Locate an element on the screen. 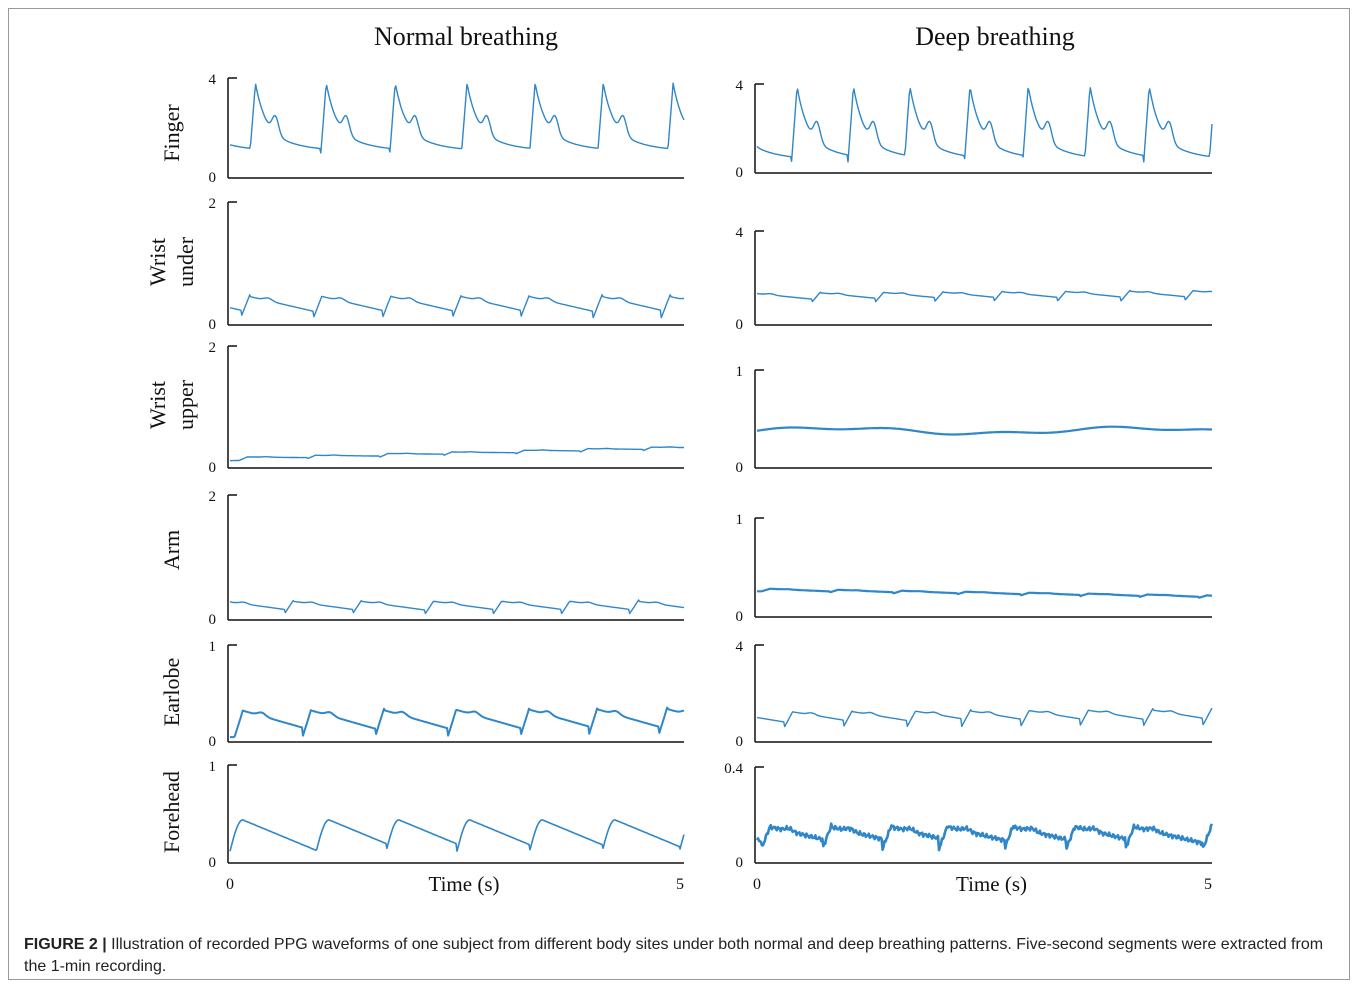  row-label: upper is located at coordinates (185, 404).